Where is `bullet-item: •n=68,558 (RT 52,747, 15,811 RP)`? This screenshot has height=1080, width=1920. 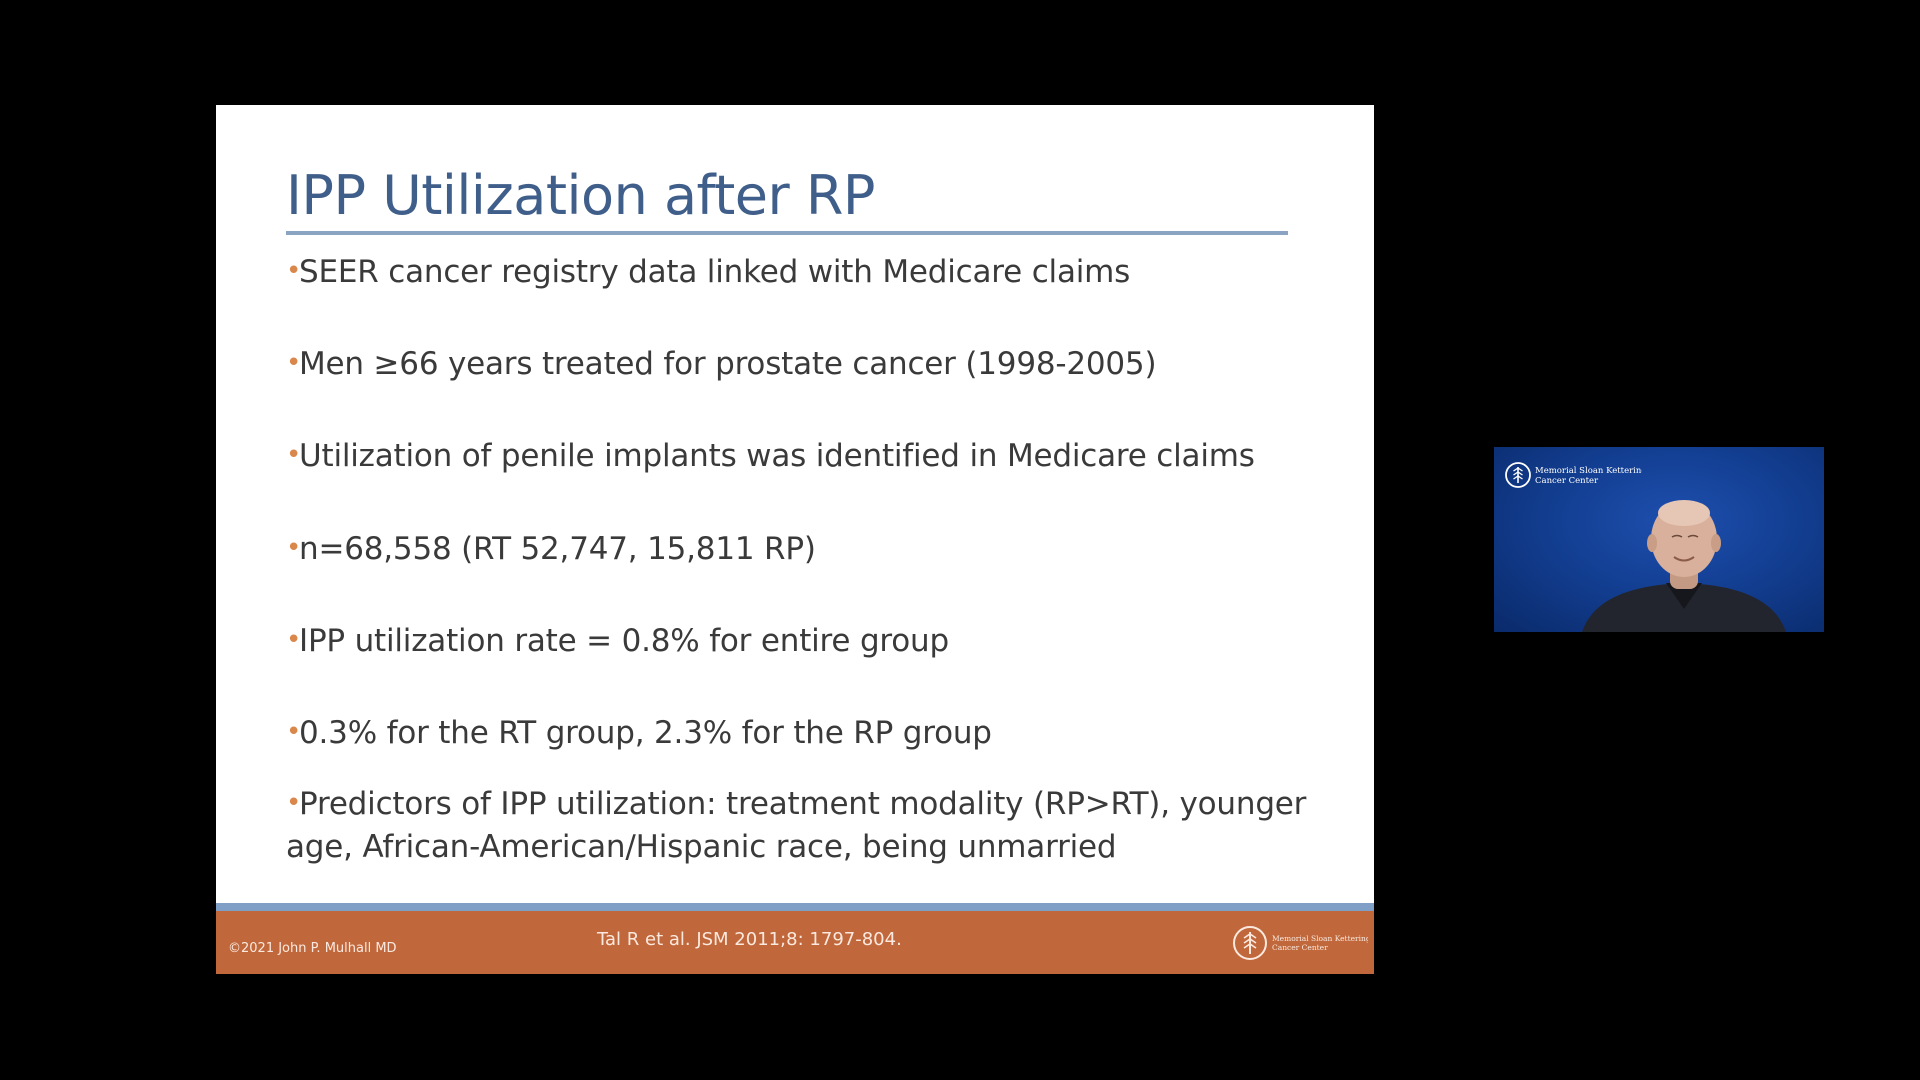
bullet-item: •n=68,558 (RT 52,747, 15,811 RP) is located at coordinates (816, 549).